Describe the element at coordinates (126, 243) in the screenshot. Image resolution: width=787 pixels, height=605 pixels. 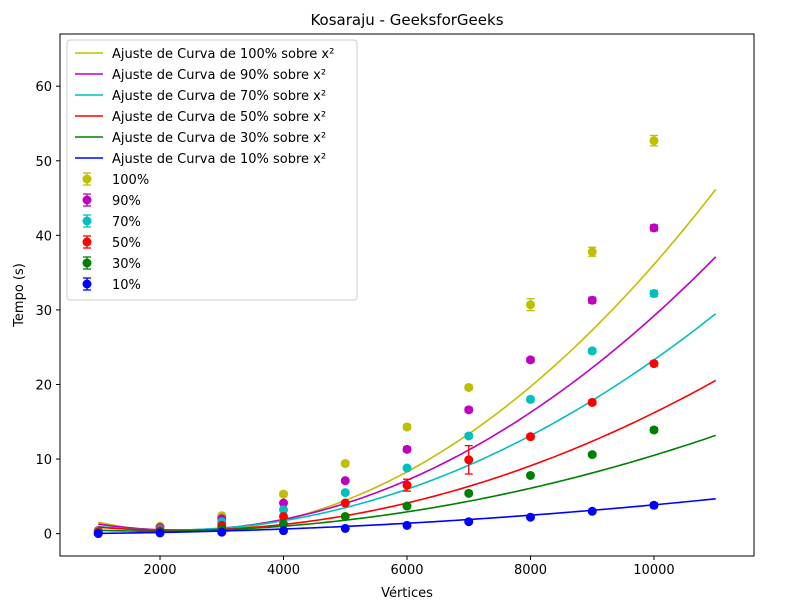
I see `legend-series-label: 50%` at that location.